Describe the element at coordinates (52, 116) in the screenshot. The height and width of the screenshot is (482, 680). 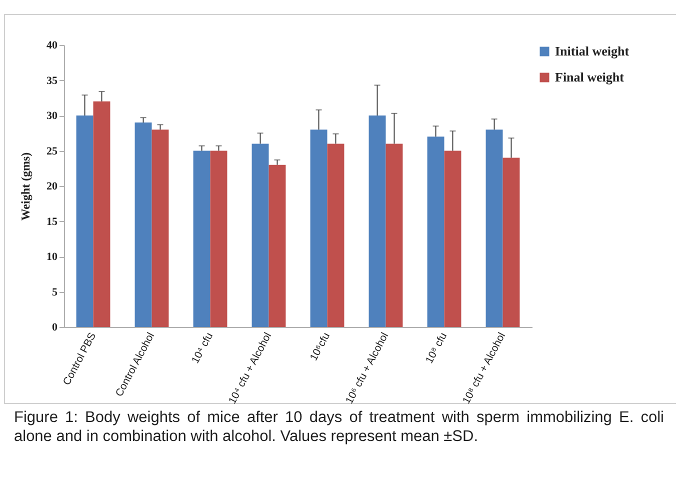
I see `y-tick-label: 30` at that location.